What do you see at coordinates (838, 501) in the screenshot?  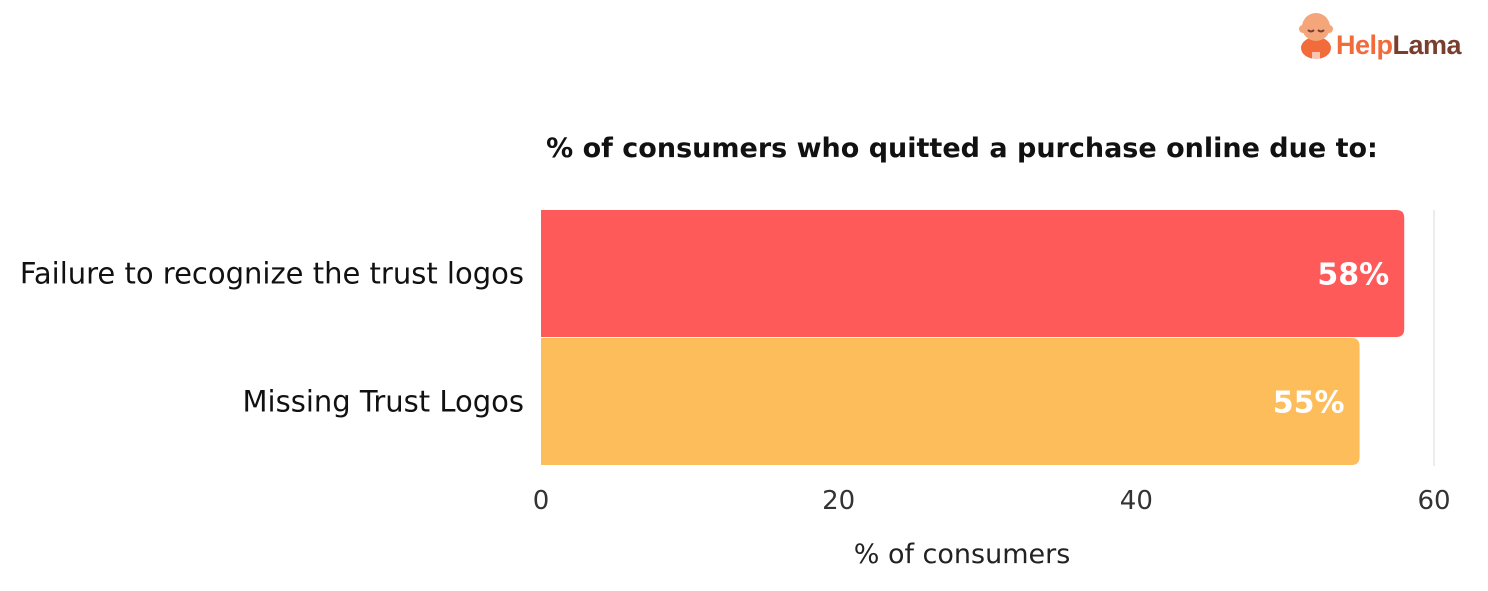 I see `x-tick-label: 20` at bounding box center [838, 501].